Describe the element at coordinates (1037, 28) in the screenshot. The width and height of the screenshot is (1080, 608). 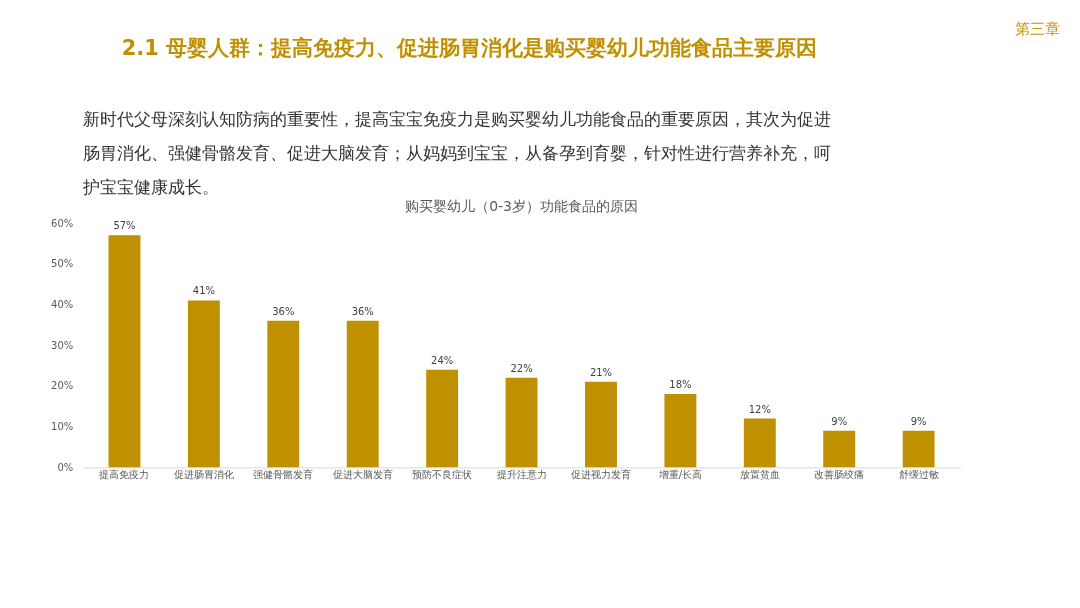
I see `text: 第三章` at that location.